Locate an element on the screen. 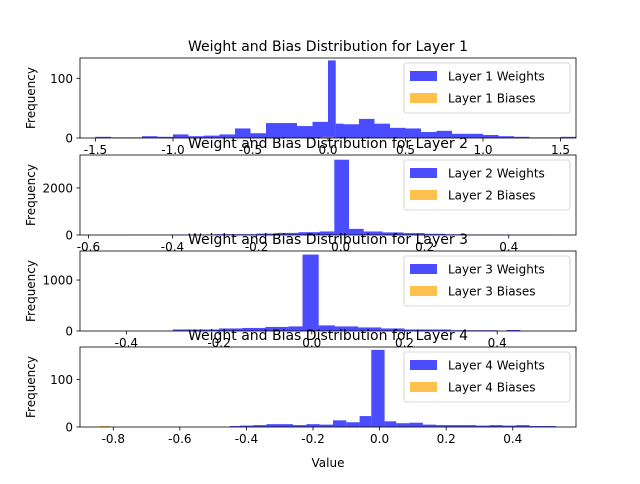 Image resolution: width=640 pixels, height=484 pixels. subplot-title: Weight and Bias Distribution for Layer 2 is located at coordinates (328, 144).